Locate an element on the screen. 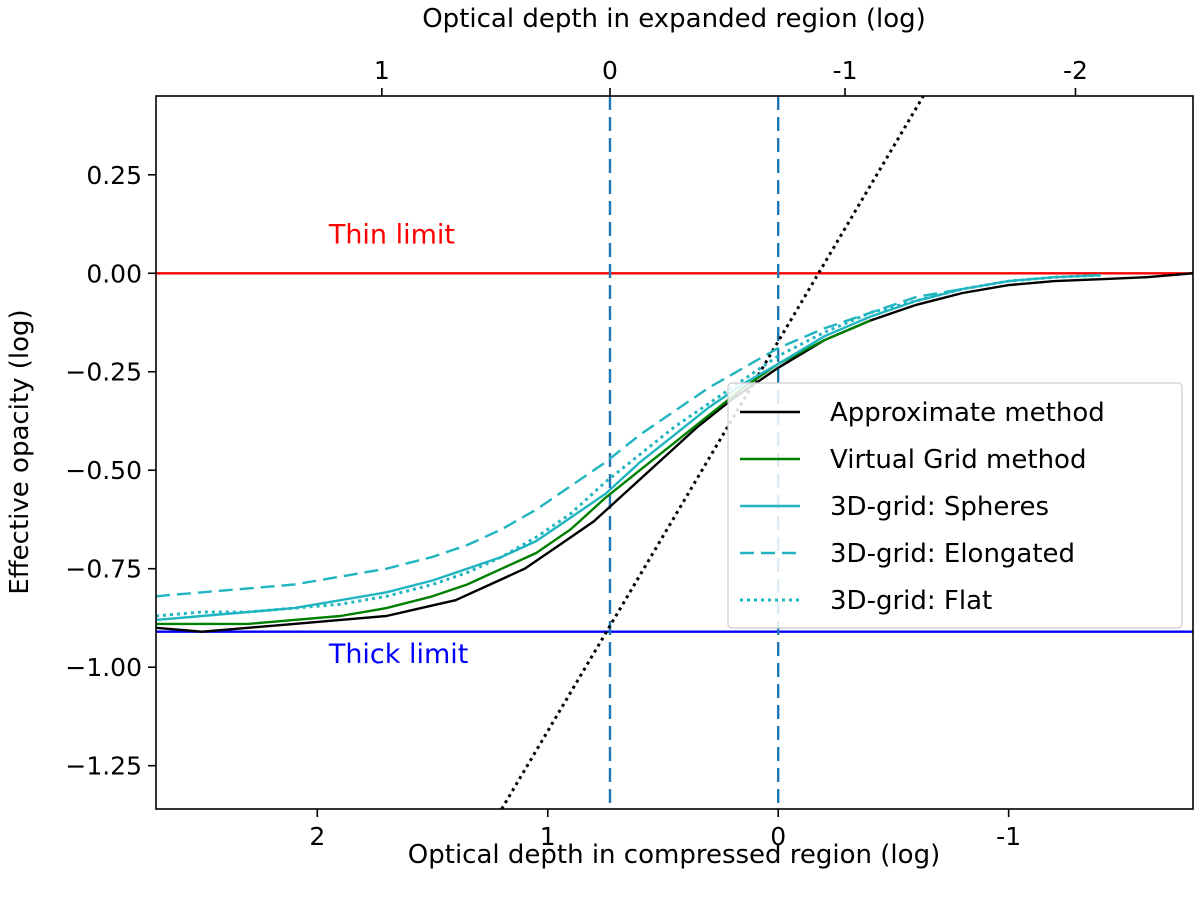  legend-label: 3D-grid: Spheres is located at coordinates (939, 507).